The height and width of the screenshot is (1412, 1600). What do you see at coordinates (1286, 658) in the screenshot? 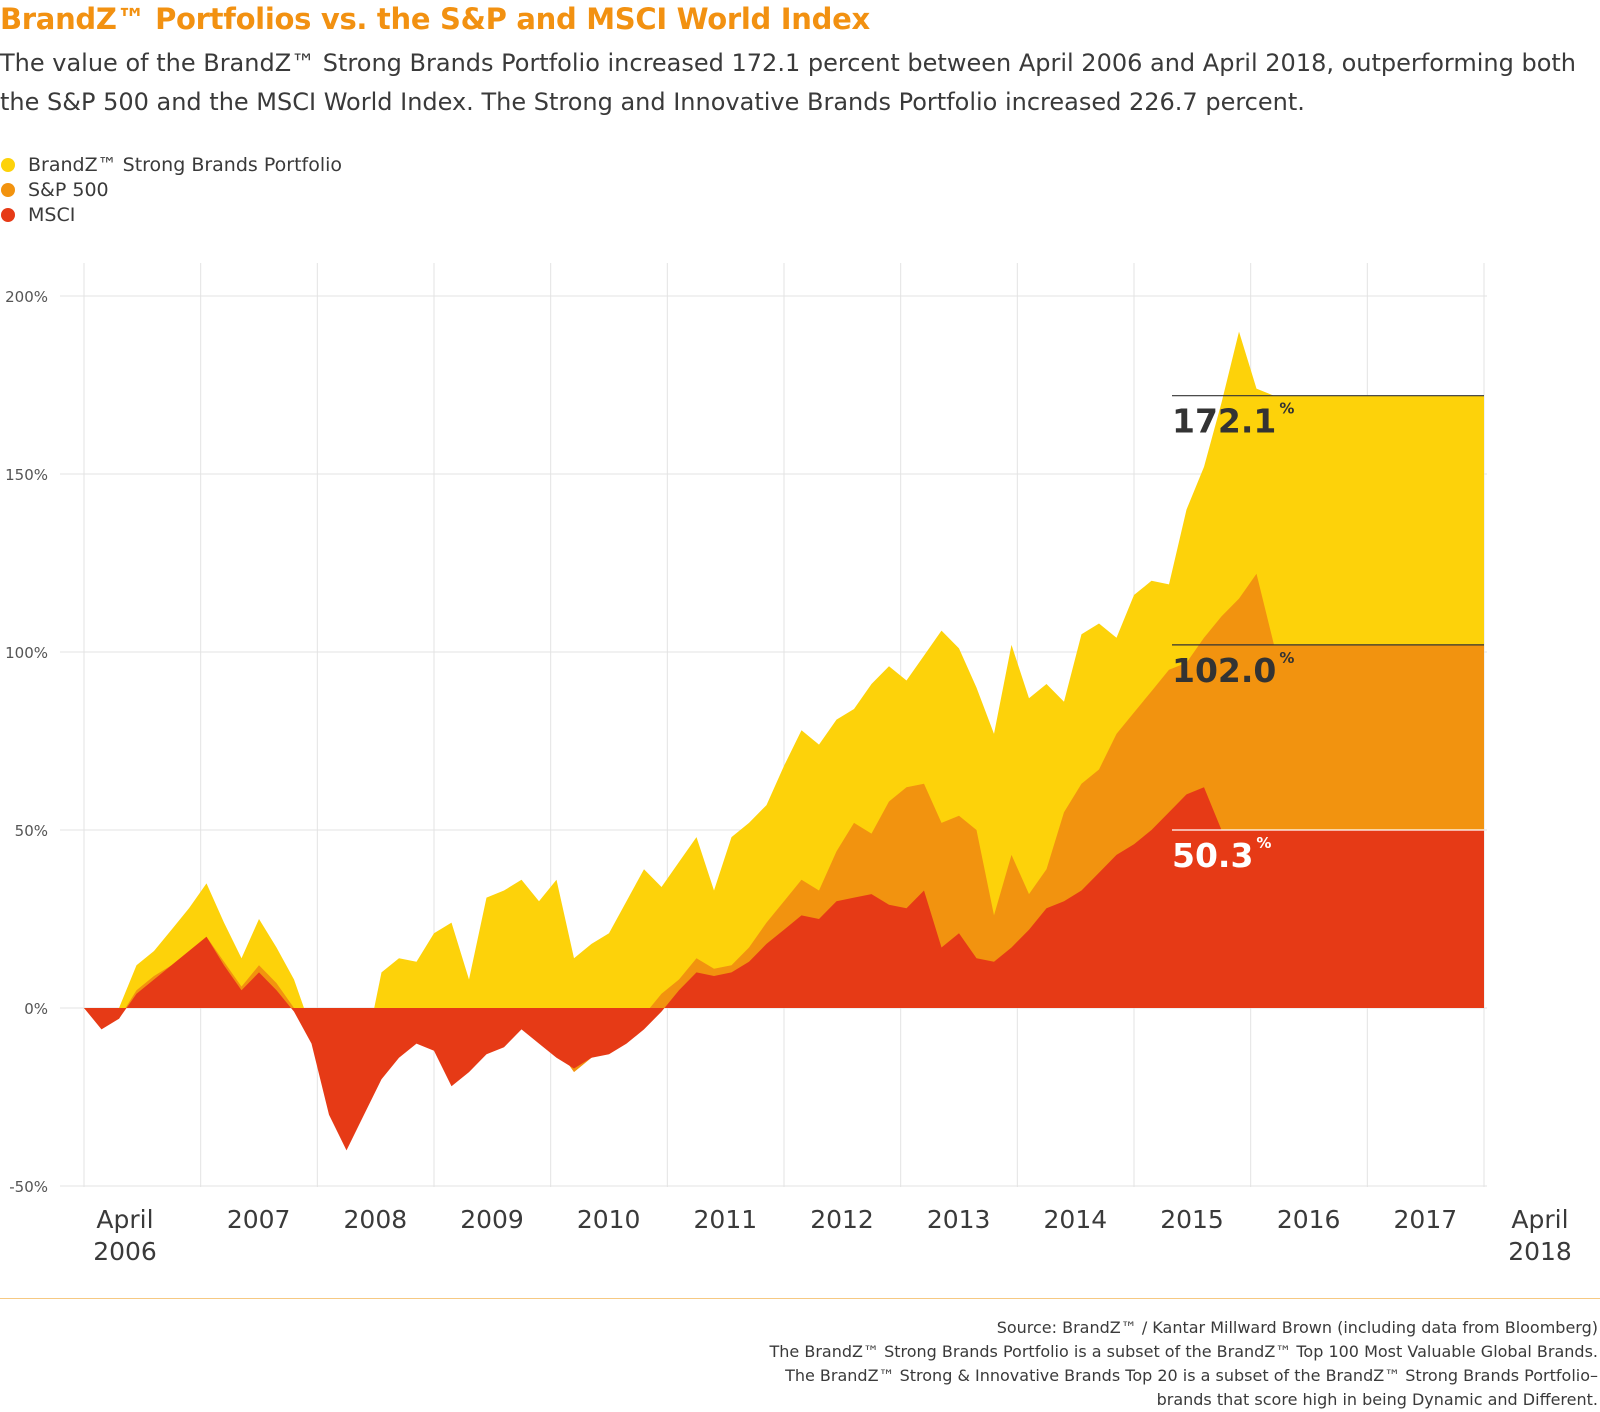
I see `annotation-sp500-percent: %` at bounding box center [1286, 658].